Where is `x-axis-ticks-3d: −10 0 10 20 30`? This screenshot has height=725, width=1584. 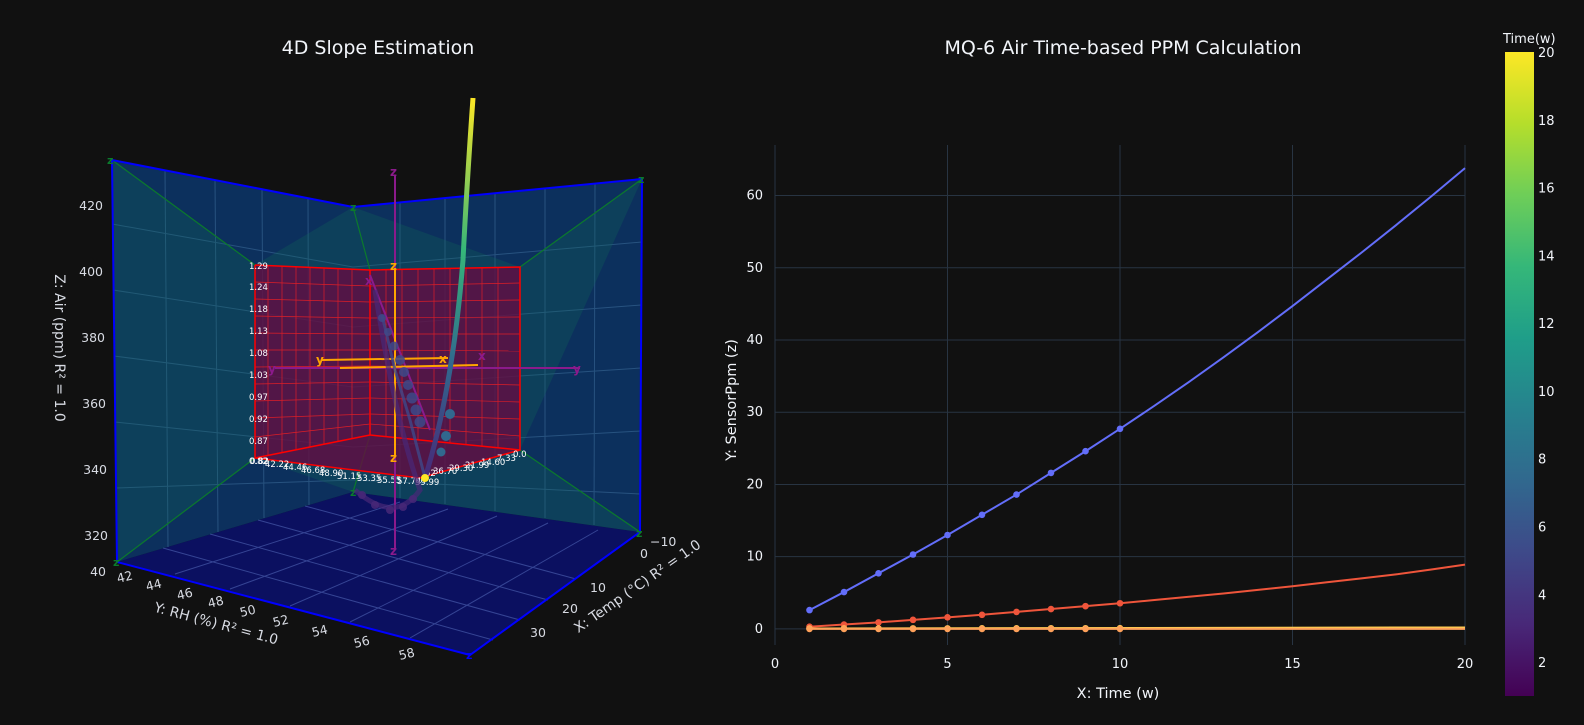 x-axis-ticks-3d: −10 0 10 20 30 is located at coordinates (603, 587).